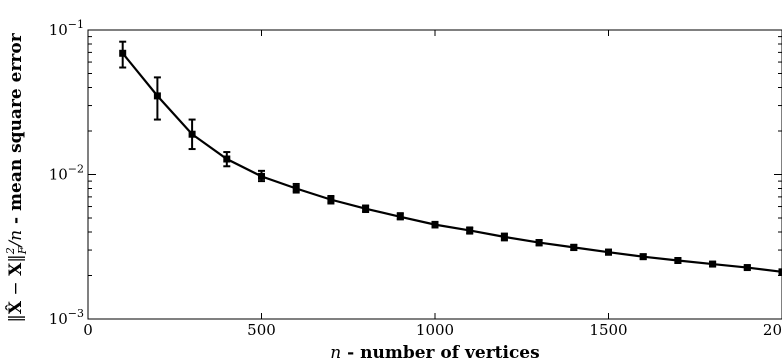 This screenshot has width=782, height=364. Describe the element at coordinates (66, 173) in the screenshot. I see `y-tick-label: 10⁻²` at that location.